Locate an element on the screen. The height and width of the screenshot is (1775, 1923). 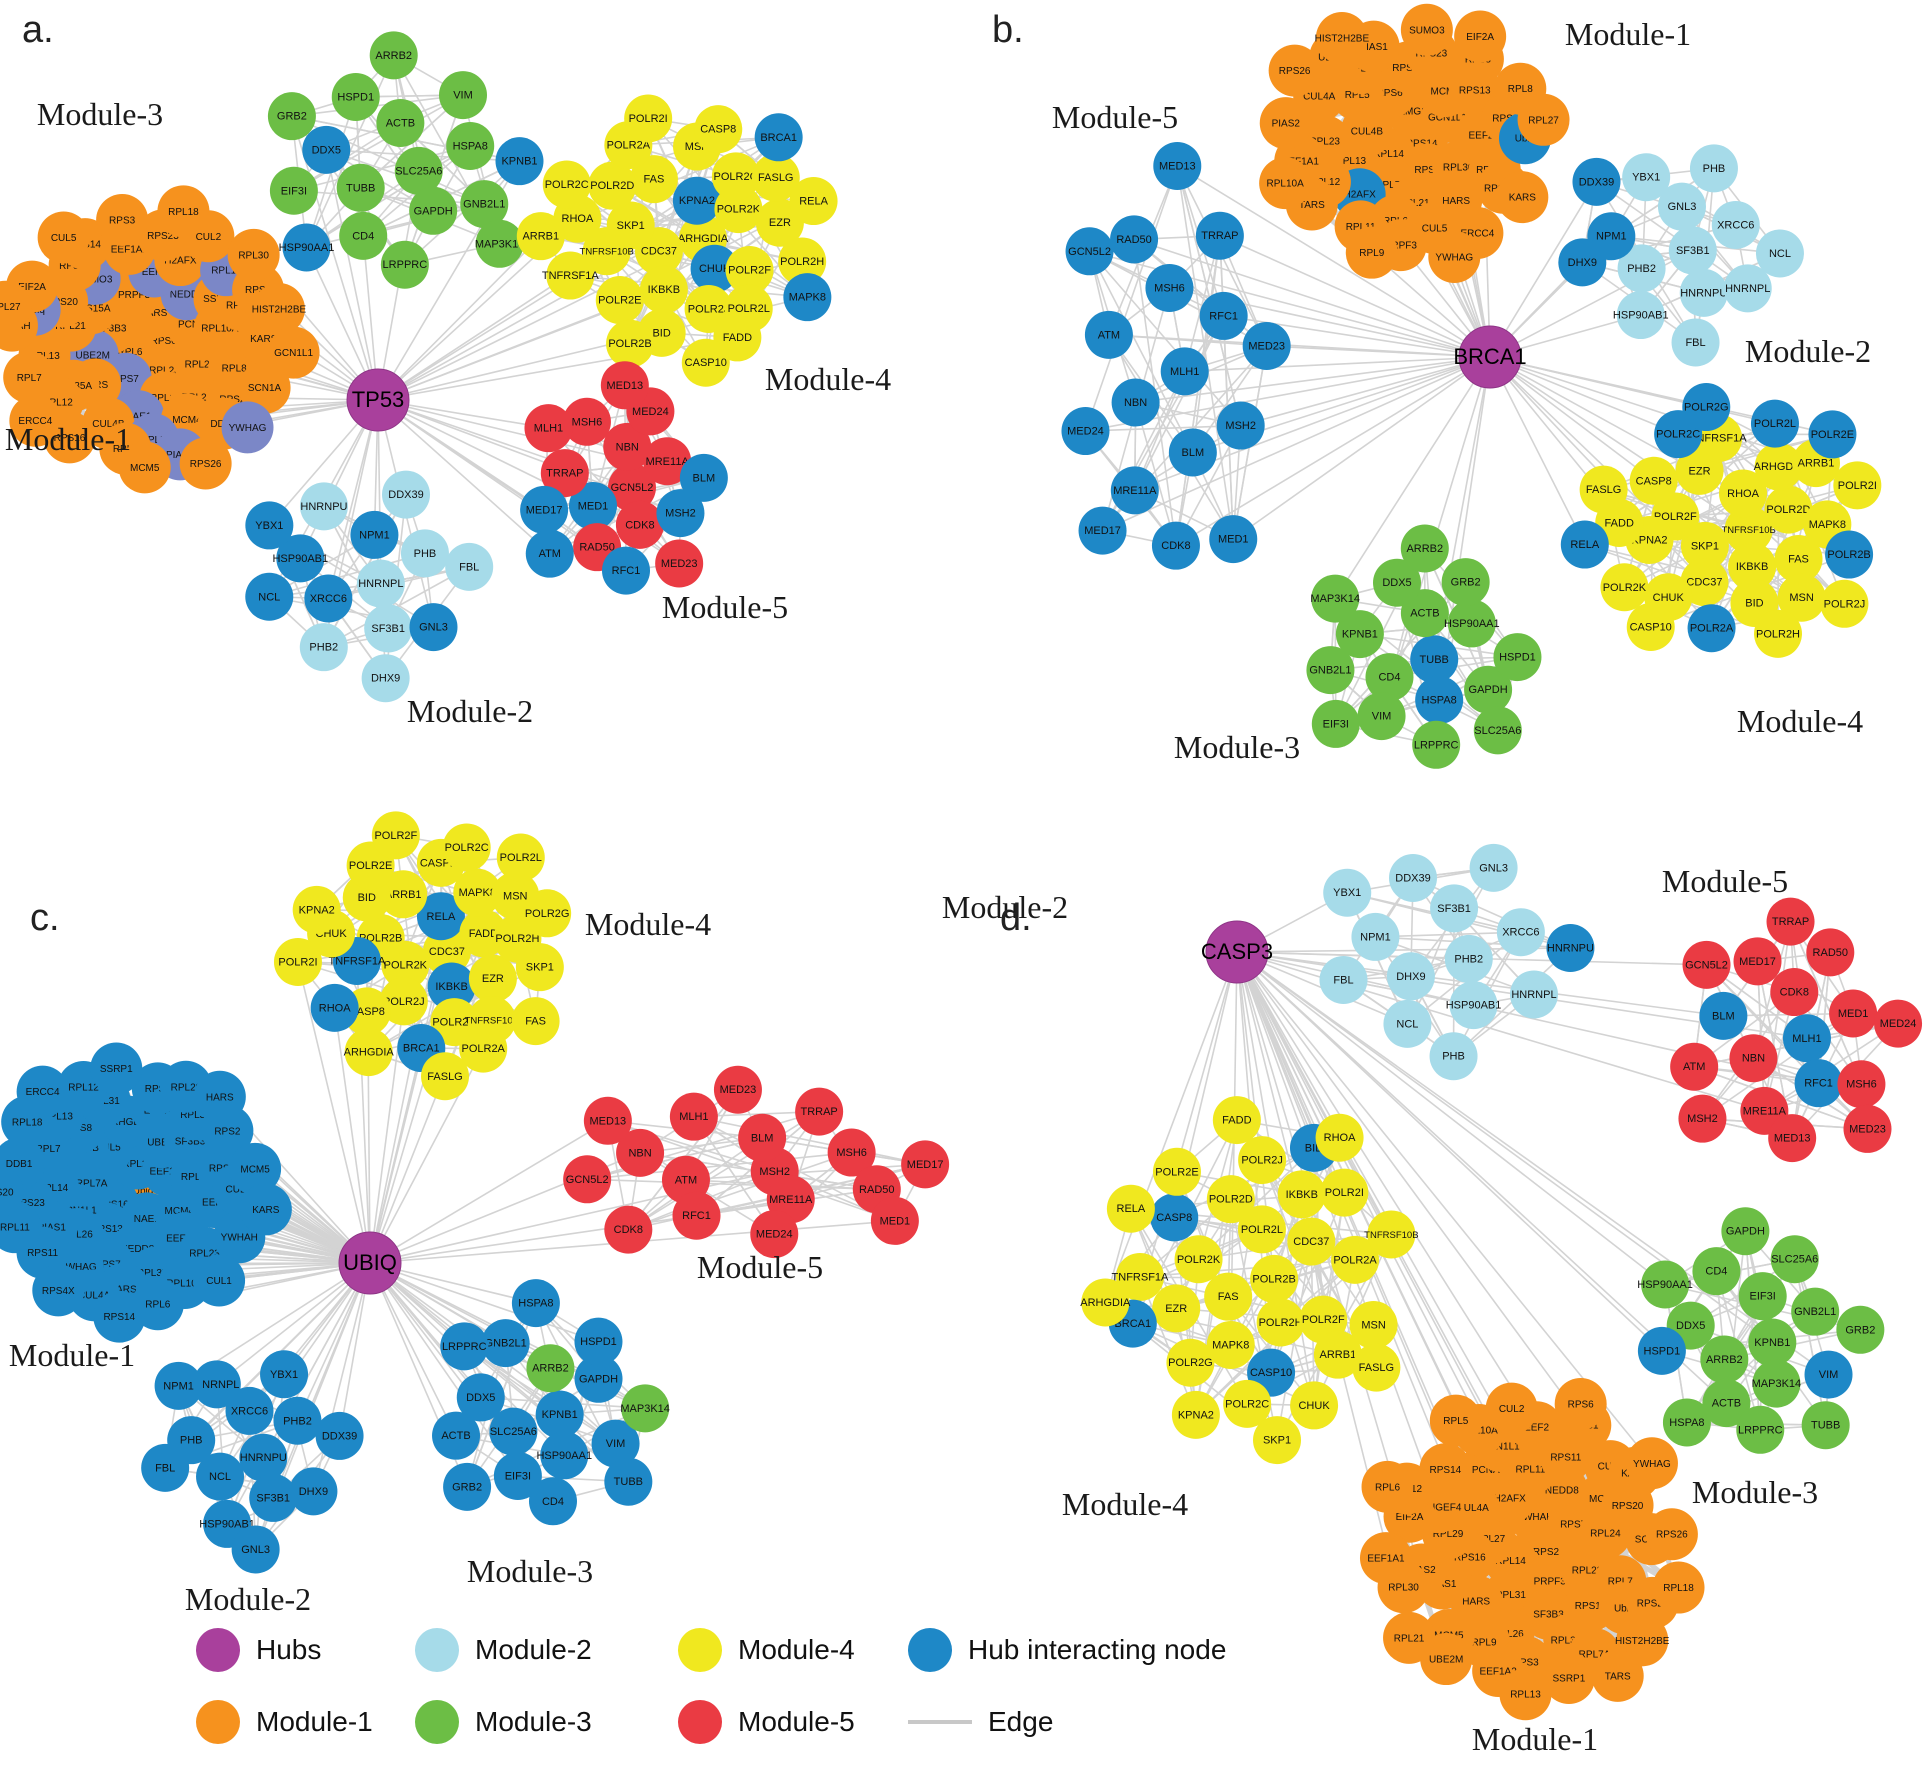
node-HNRNPL: HNRNPL is located at coordinates (216, 1384).